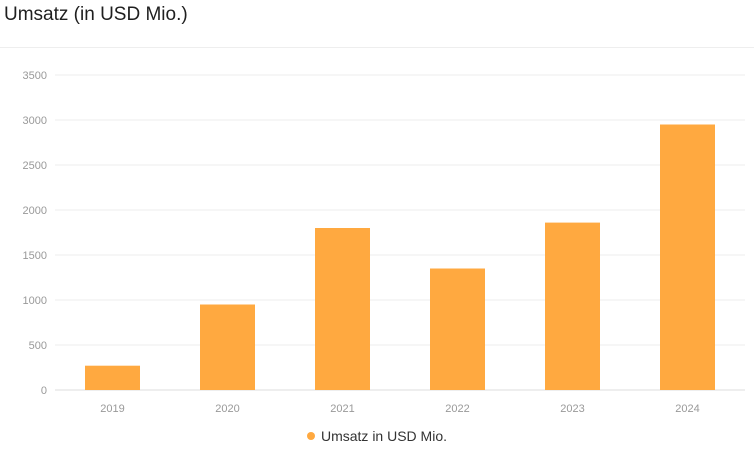  I want to click on y-tick-label: 500, so click(38, 346).